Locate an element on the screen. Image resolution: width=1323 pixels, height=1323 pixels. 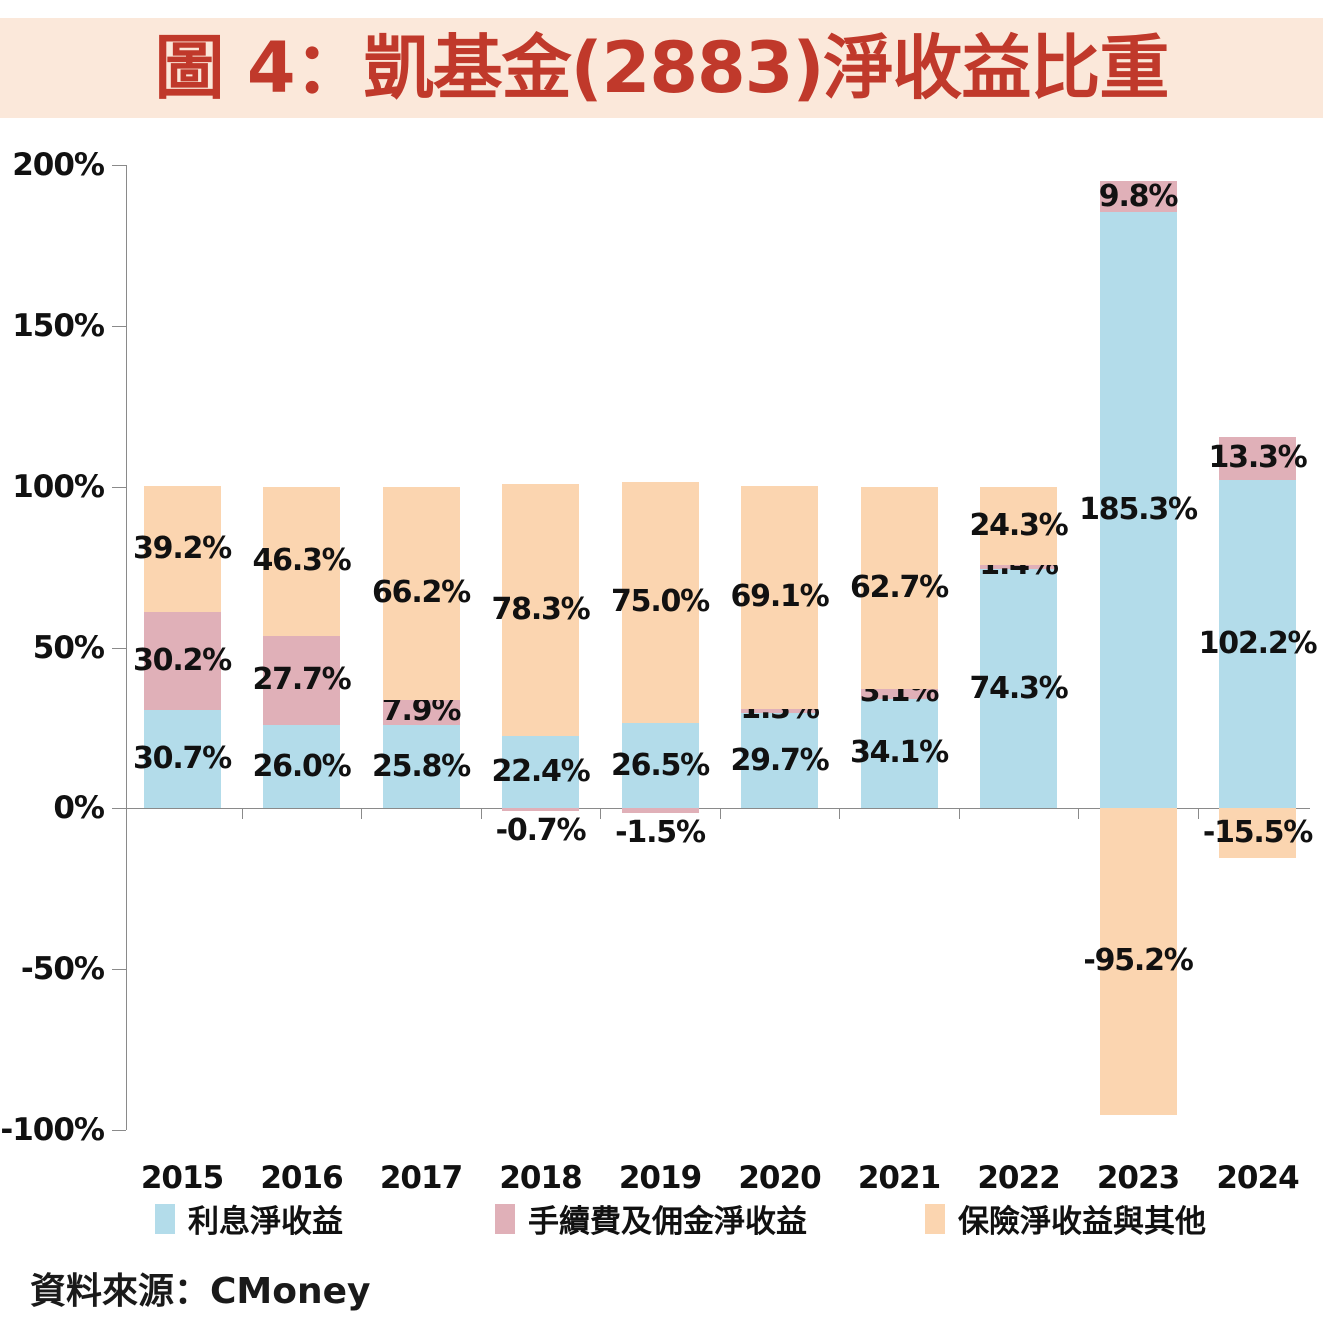
bar-group-2016: 26.0% 27.7% 46.3% is located at coordinates (302, 654).